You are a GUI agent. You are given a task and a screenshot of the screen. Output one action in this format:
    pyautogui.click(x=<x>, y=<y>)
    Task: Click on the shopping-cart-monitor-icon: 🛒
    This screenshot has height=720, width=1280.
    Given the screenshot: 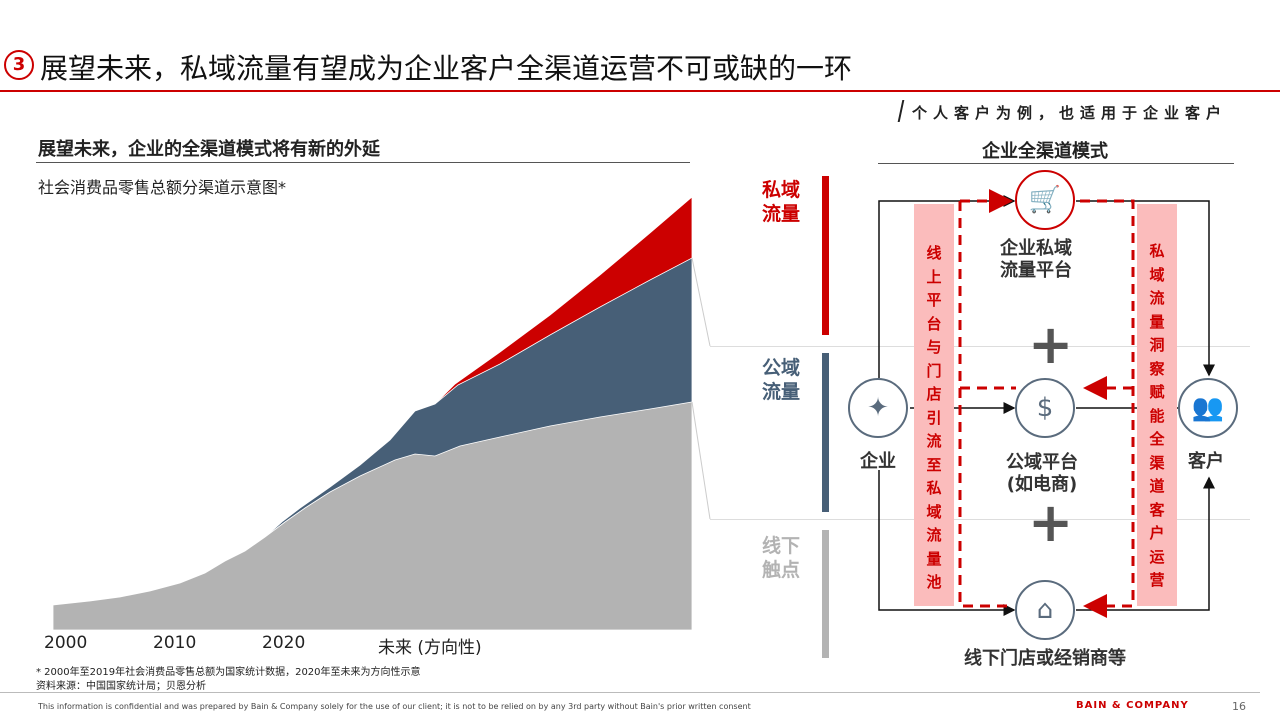 What is the action you would take?
    pyautogui.click(x=1045, y=200)
    